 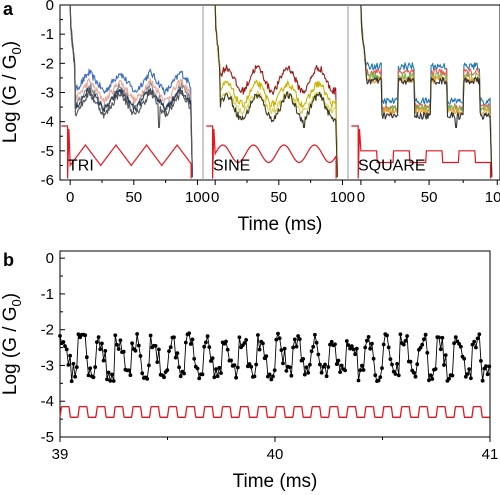 I want to click on a-x-tick-label: 100, so click(x=342, y=197).